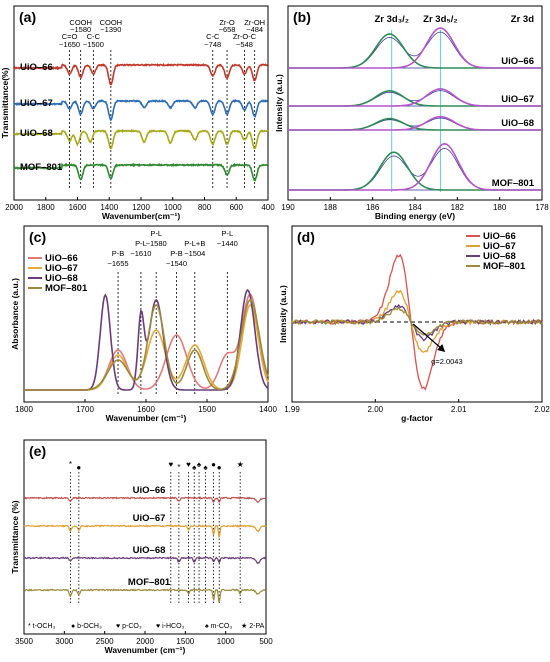 This screenshot has width=550, height=662. Describe the element at coordinates (283, 314) in the screenshot. I see `panel-d-y-axis-label: Intensity (a.u.)` at that location.